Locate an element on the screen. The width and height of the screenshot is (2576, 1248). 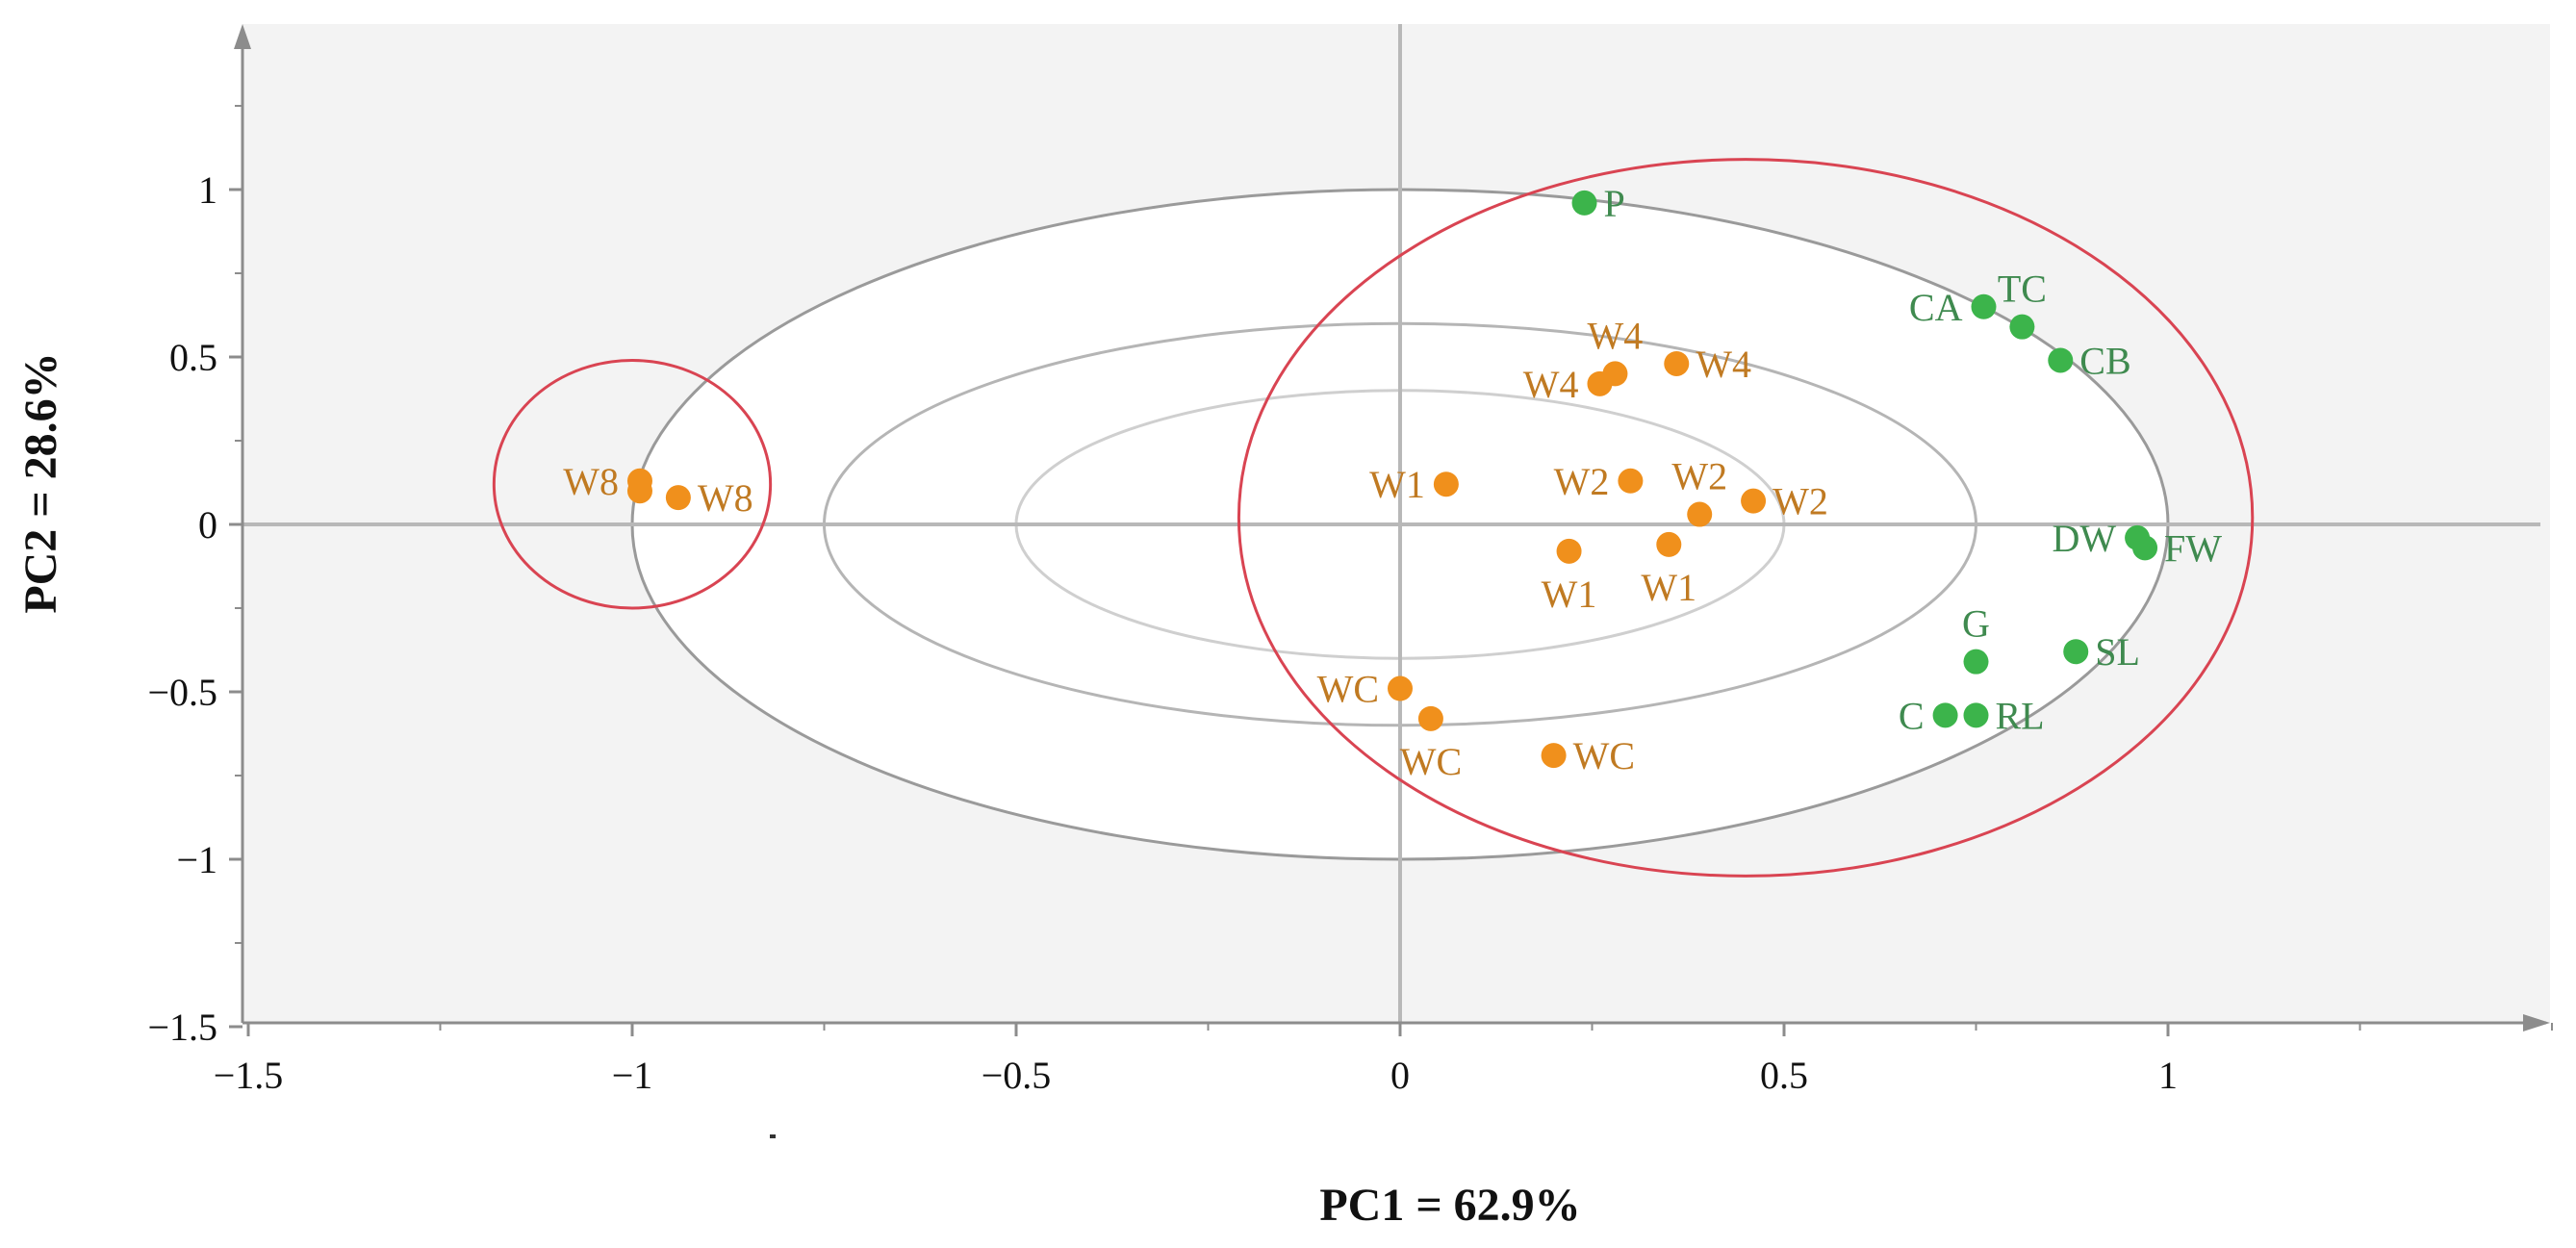
stray-mark is located at coordinates (773, 1136).